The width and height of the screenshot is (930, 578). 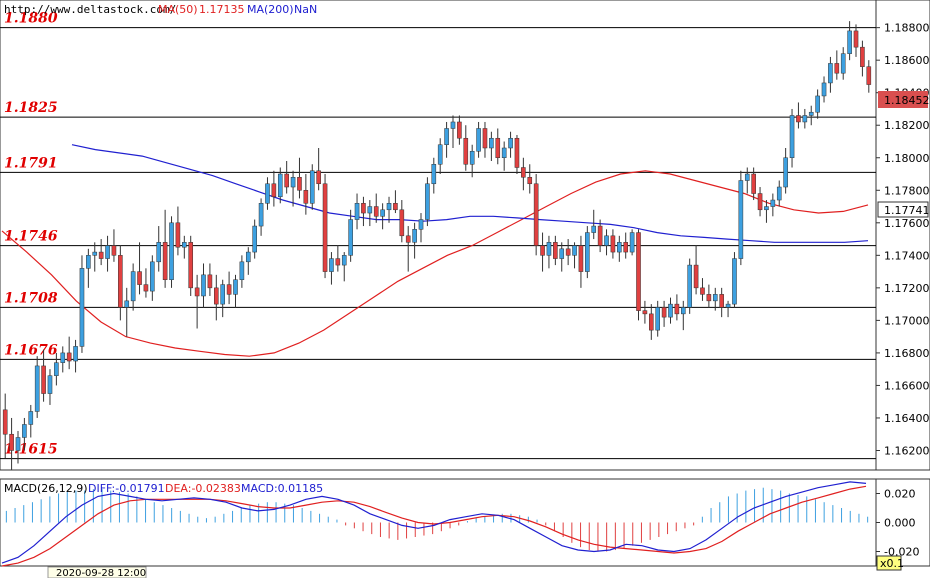 I want to click on zoom-badge, so click(x=889, y=563).